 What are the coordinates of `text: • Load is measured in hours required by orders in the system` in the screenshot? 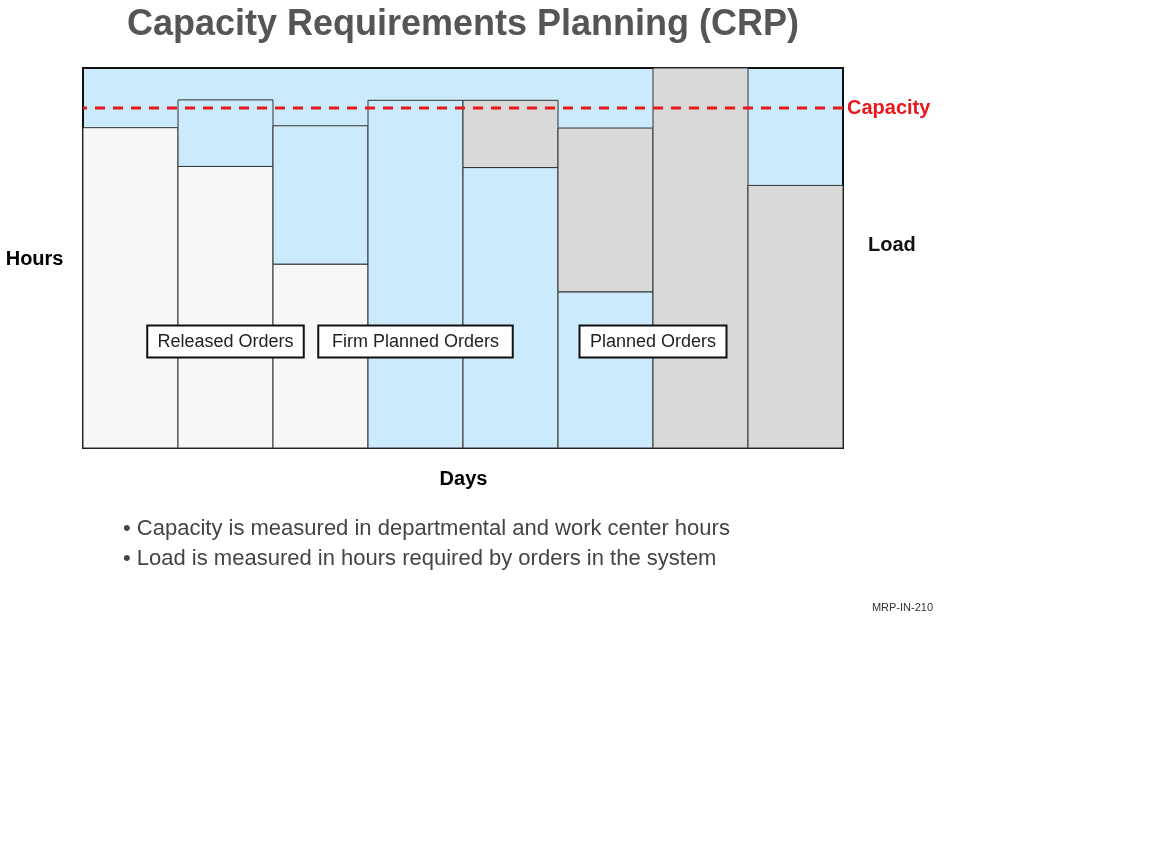 It's located at (420, 557).